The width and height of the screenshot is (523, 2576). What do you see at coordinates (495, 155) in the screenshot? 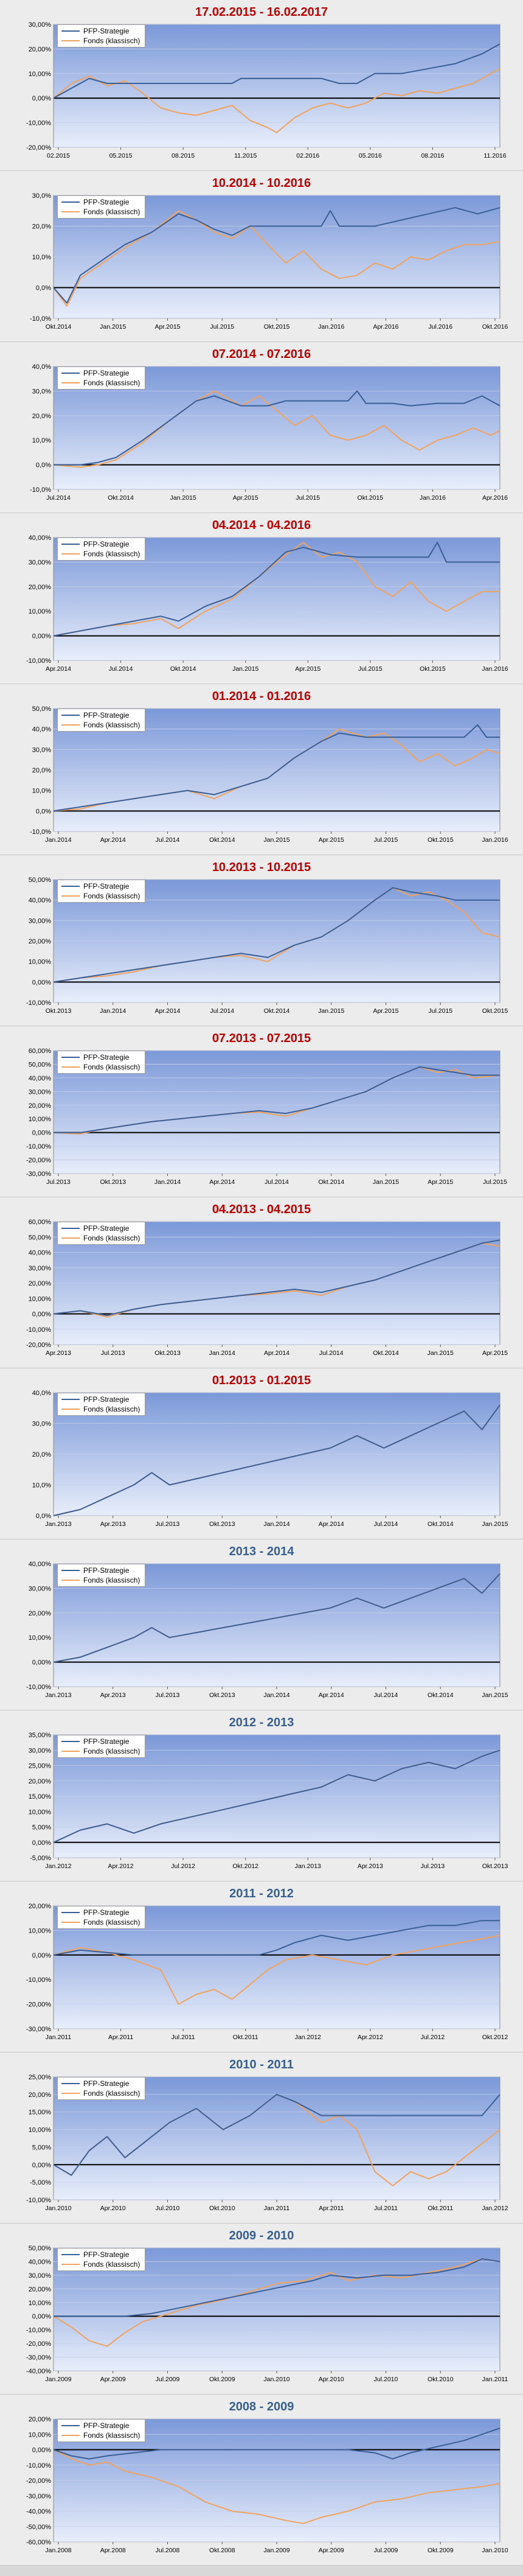
I see `x-tick-label: 11.2016` at bounding box center [495, 155].